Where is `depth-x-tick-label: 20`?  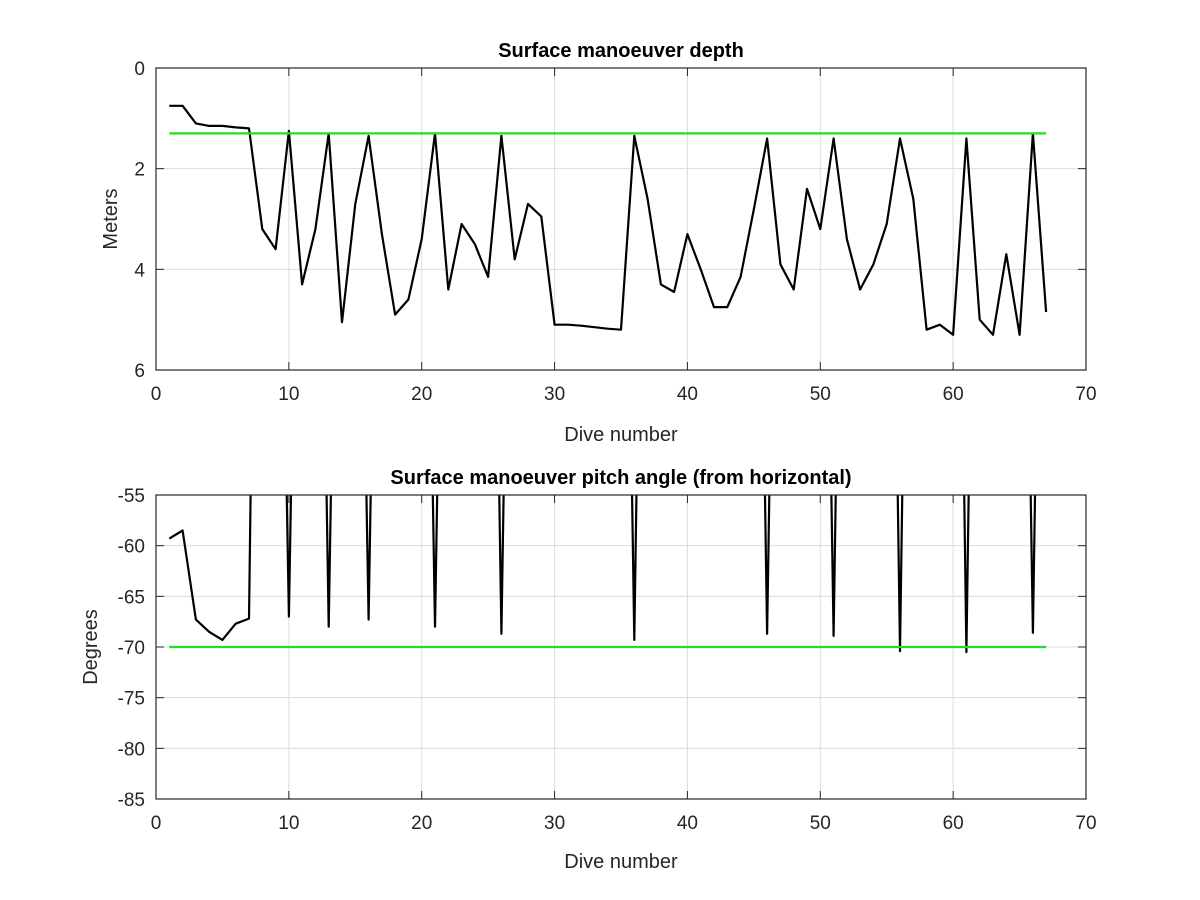 depth-x-tick-label: 20 is located at coordinates (421, 394).